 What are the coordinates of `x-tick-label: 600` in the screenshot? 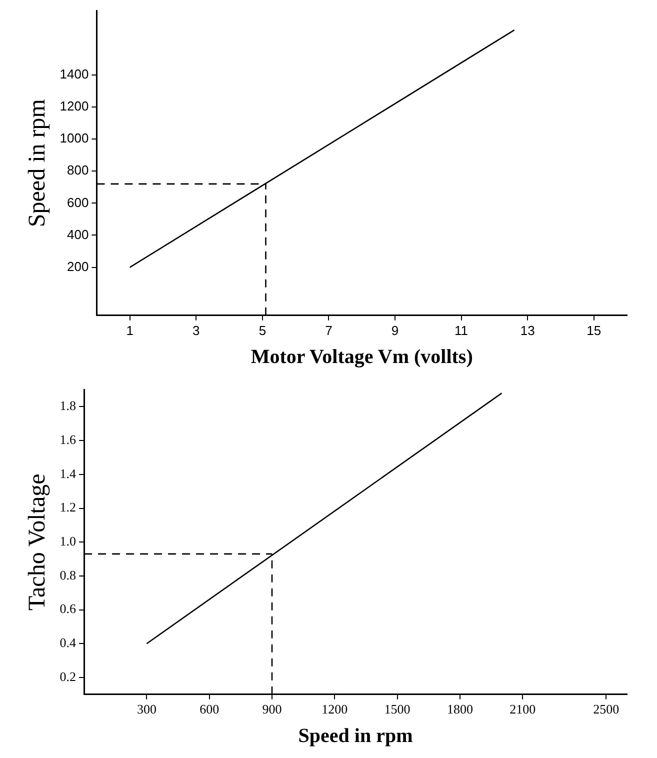 It's located at (210, 709).